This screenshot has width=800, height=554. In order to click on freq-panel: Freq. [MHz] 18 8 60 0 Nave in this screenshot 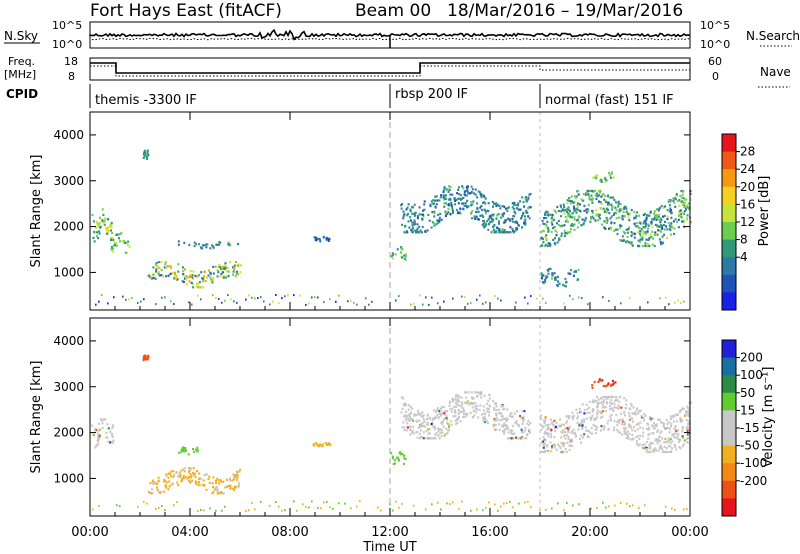, I will do `click(397, 71)`.